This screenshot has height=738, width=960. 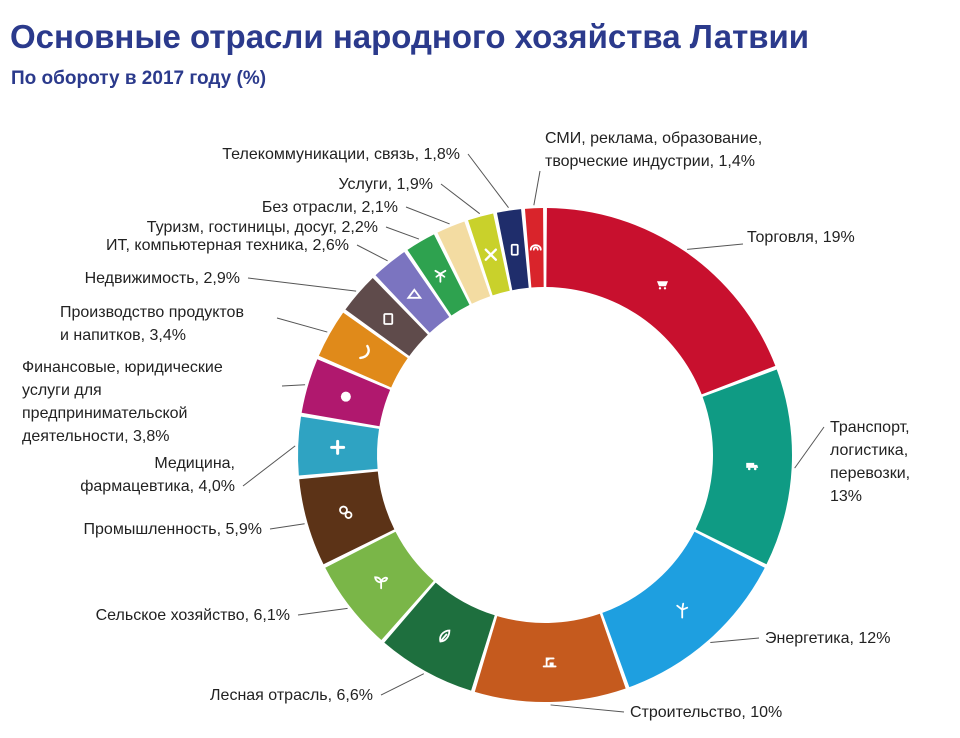 What do you see at coordinates (152, 324) in the screenshot?
I see `slice-label: Производство продуктов и напитков, 3,4%` at bounding box center [152, 324].